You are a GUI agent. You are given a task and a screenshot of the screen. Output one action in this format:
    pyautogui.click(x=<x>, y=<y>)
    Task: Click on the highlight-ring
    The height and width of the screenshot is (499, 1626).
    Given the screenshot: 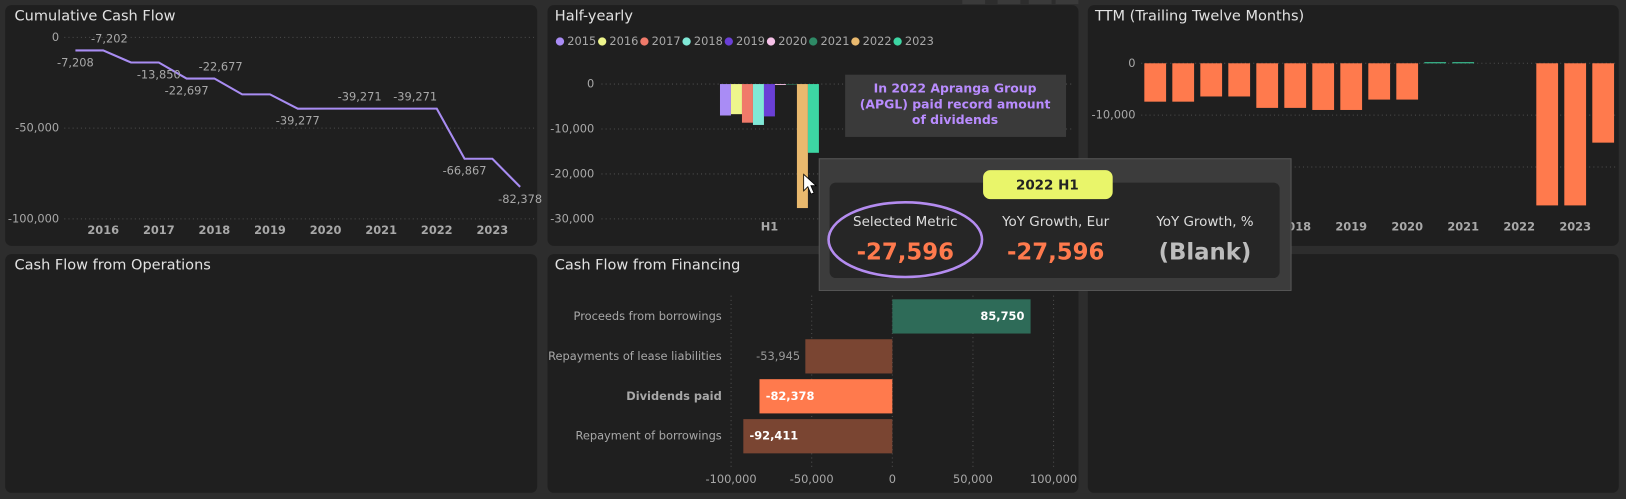 What is the action you would take?
    pyautogui.click(x=905, y=240)
    